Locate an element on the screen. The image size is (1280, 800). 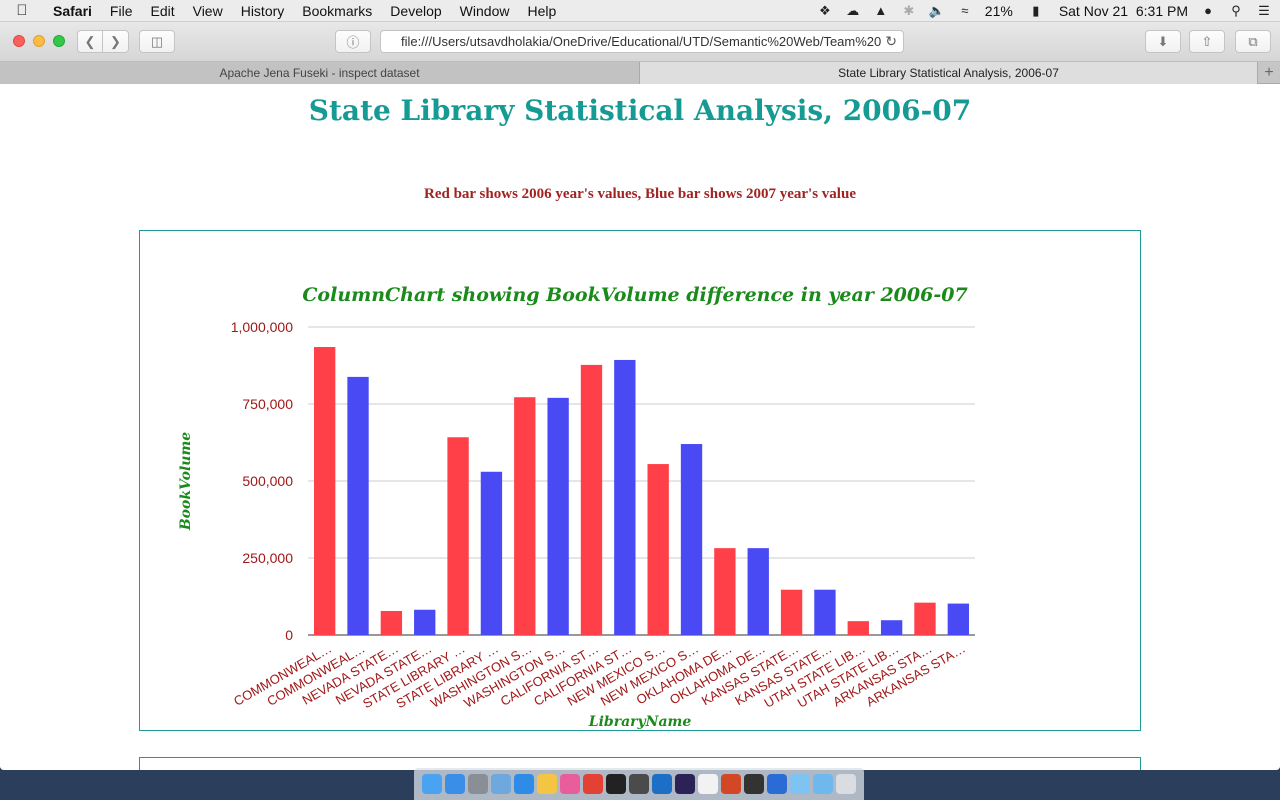
chevron-left-icon: ❮ is located at coordinates (90, 42).